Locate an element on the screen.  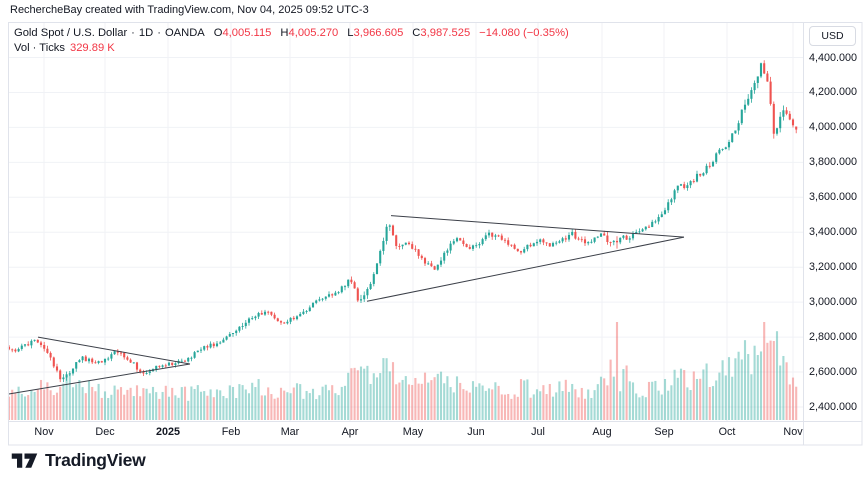
ohlc-open: O4,005.115 is located at coordinates (242, 33).